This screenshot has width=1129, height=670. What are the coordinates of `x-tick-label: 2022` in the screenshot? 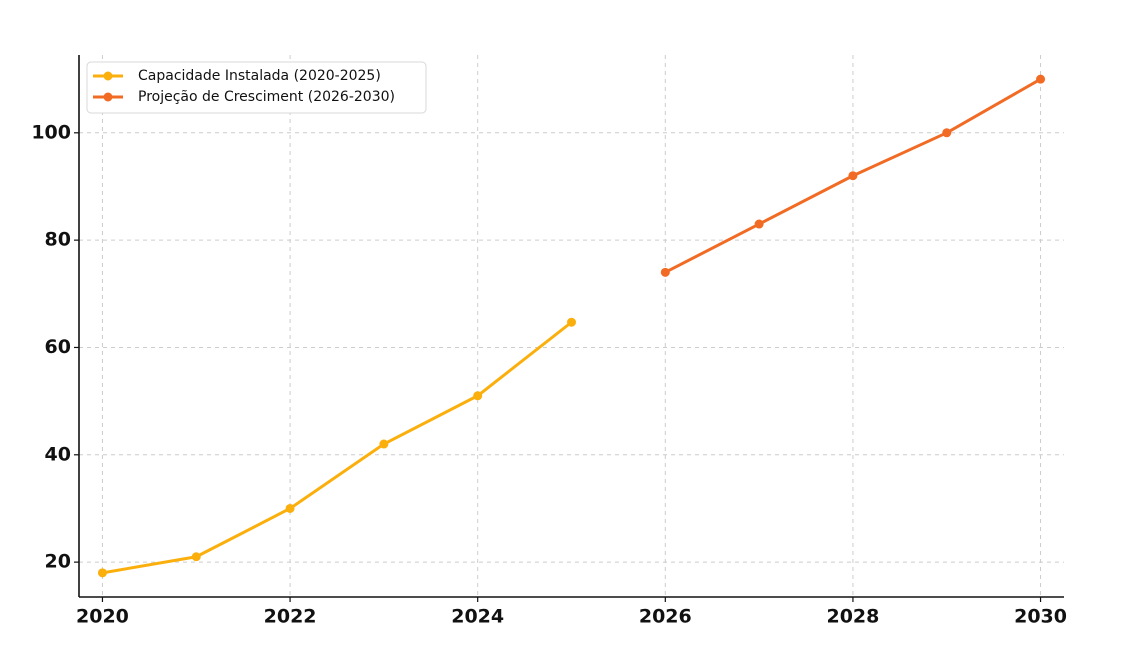 It's located at (290, 617).